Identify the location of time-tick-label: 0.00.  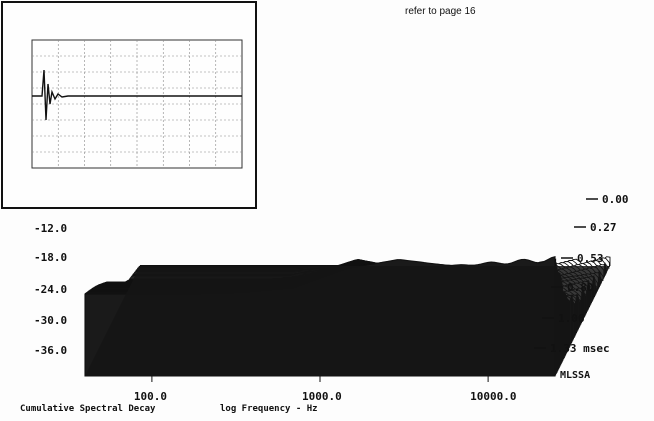
(615, 199).